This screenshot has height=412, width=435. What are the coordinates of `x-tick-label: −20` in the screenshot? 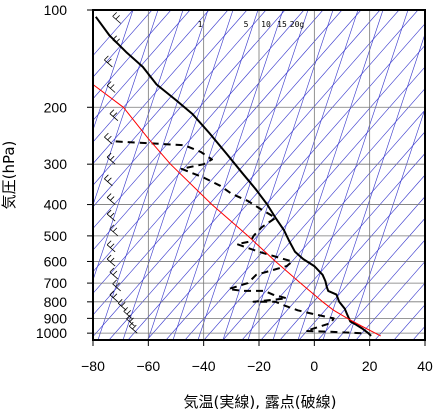 It's located at (259, 366).